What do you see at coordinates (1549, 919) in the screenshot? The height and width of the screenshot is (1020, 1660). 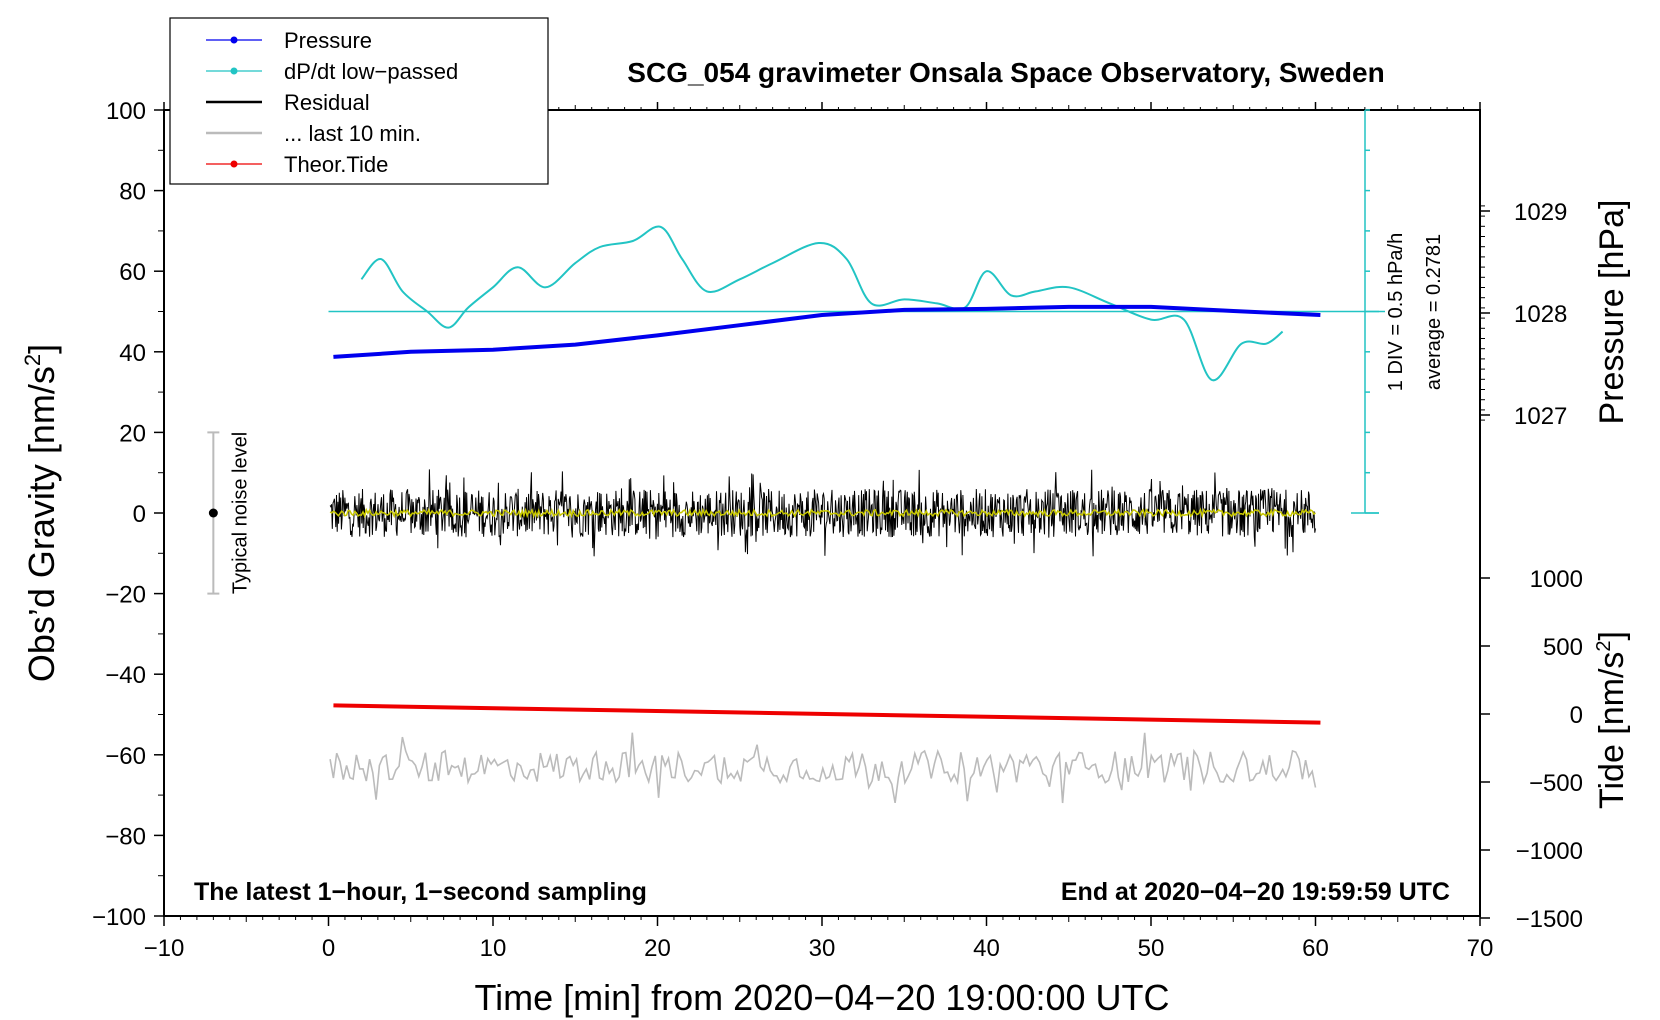 I see `tide-tick-label: −1500` at bounding box center [1549, 919].